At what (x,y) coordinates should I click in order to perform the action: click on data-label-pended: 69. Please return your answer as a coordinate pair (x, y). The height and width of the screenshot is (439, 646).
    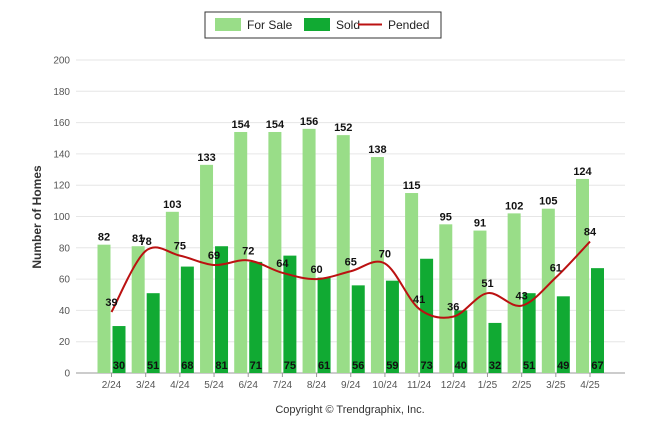
    Looking at the image, I should click on (214, 256).